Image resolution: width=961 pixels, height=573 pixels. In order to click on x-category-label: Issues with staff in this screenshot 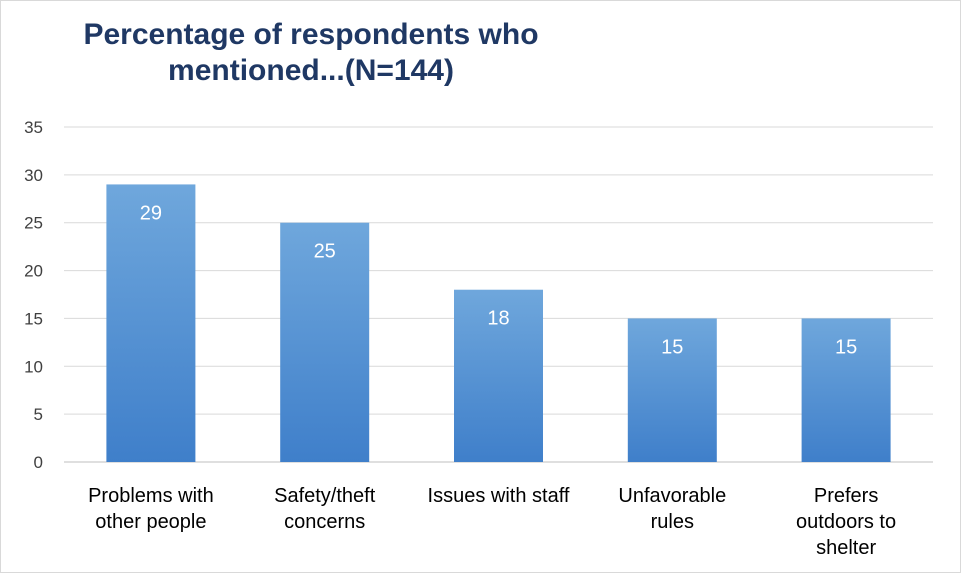, I will do `click(499, 496)`.